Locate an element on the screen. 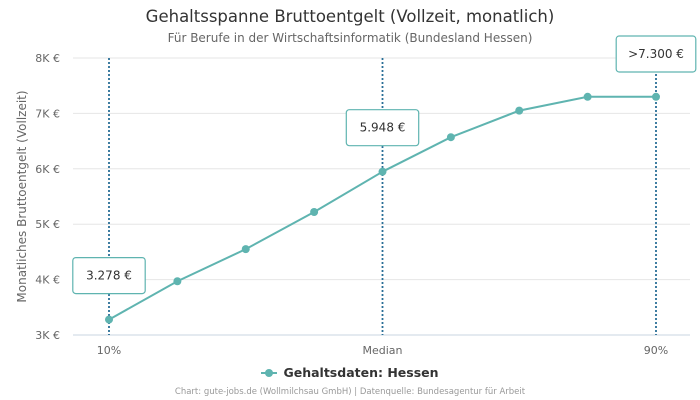  value-callout-label: 3.278 € is located at coordinates (109, 276).